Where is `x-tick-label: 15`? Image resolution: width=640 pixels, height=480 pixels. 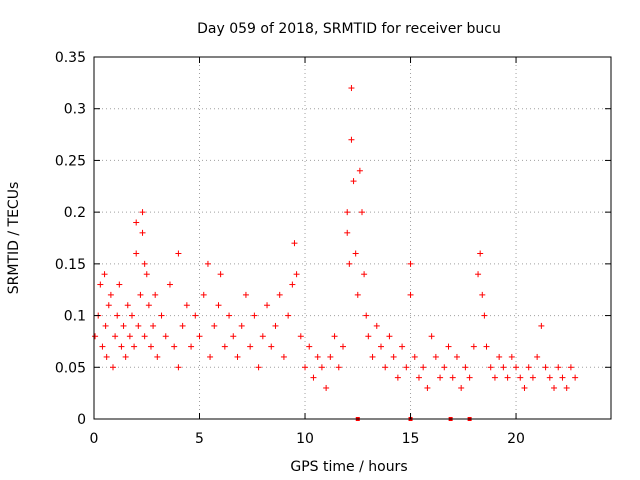
x-tick-label: 15 is located at coordinates (411, 439).